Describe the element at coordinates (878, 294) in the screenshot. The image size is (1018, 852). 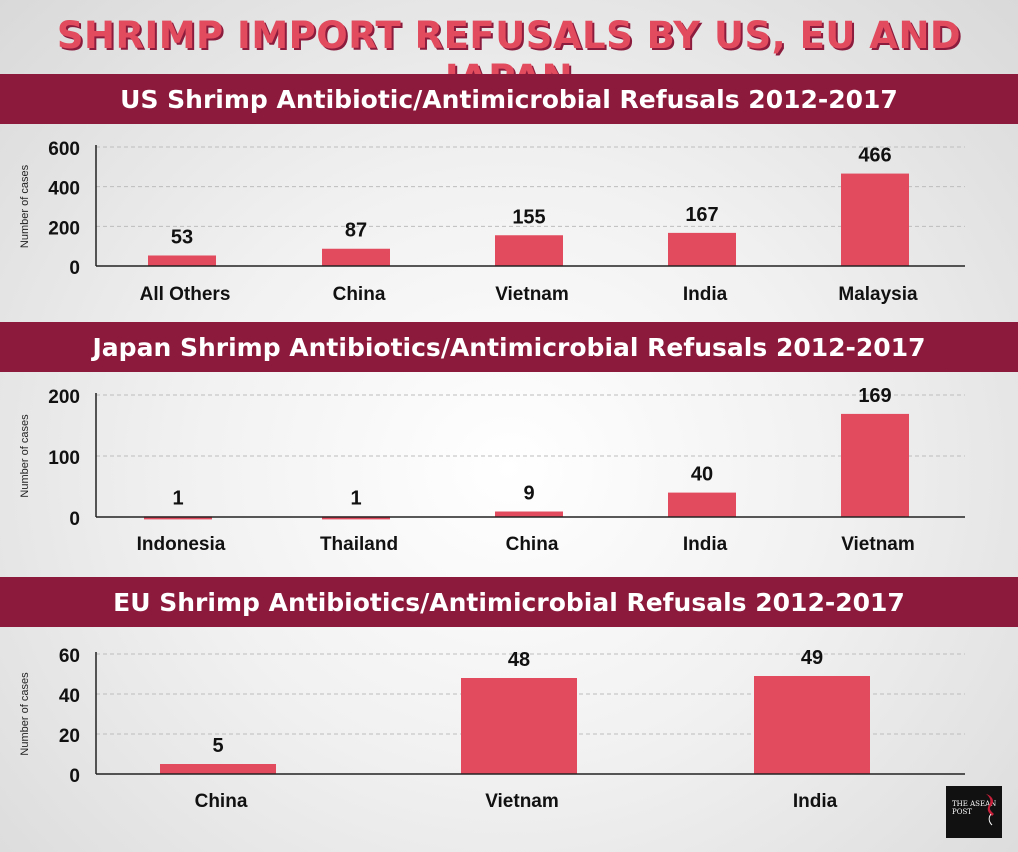
I see `category-label: Malaysia` at that location.